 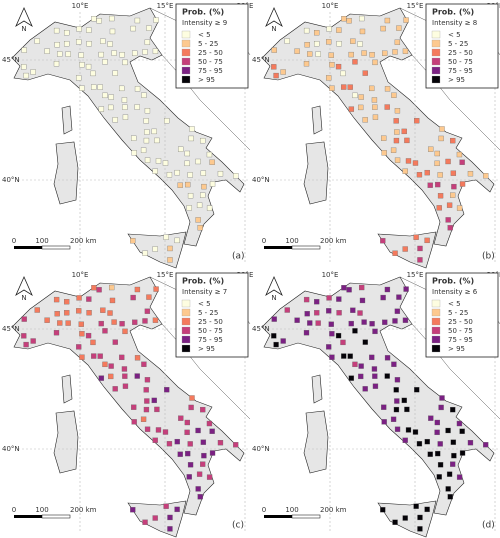 I want to click on north-arrow, so click(x=24, y=17).